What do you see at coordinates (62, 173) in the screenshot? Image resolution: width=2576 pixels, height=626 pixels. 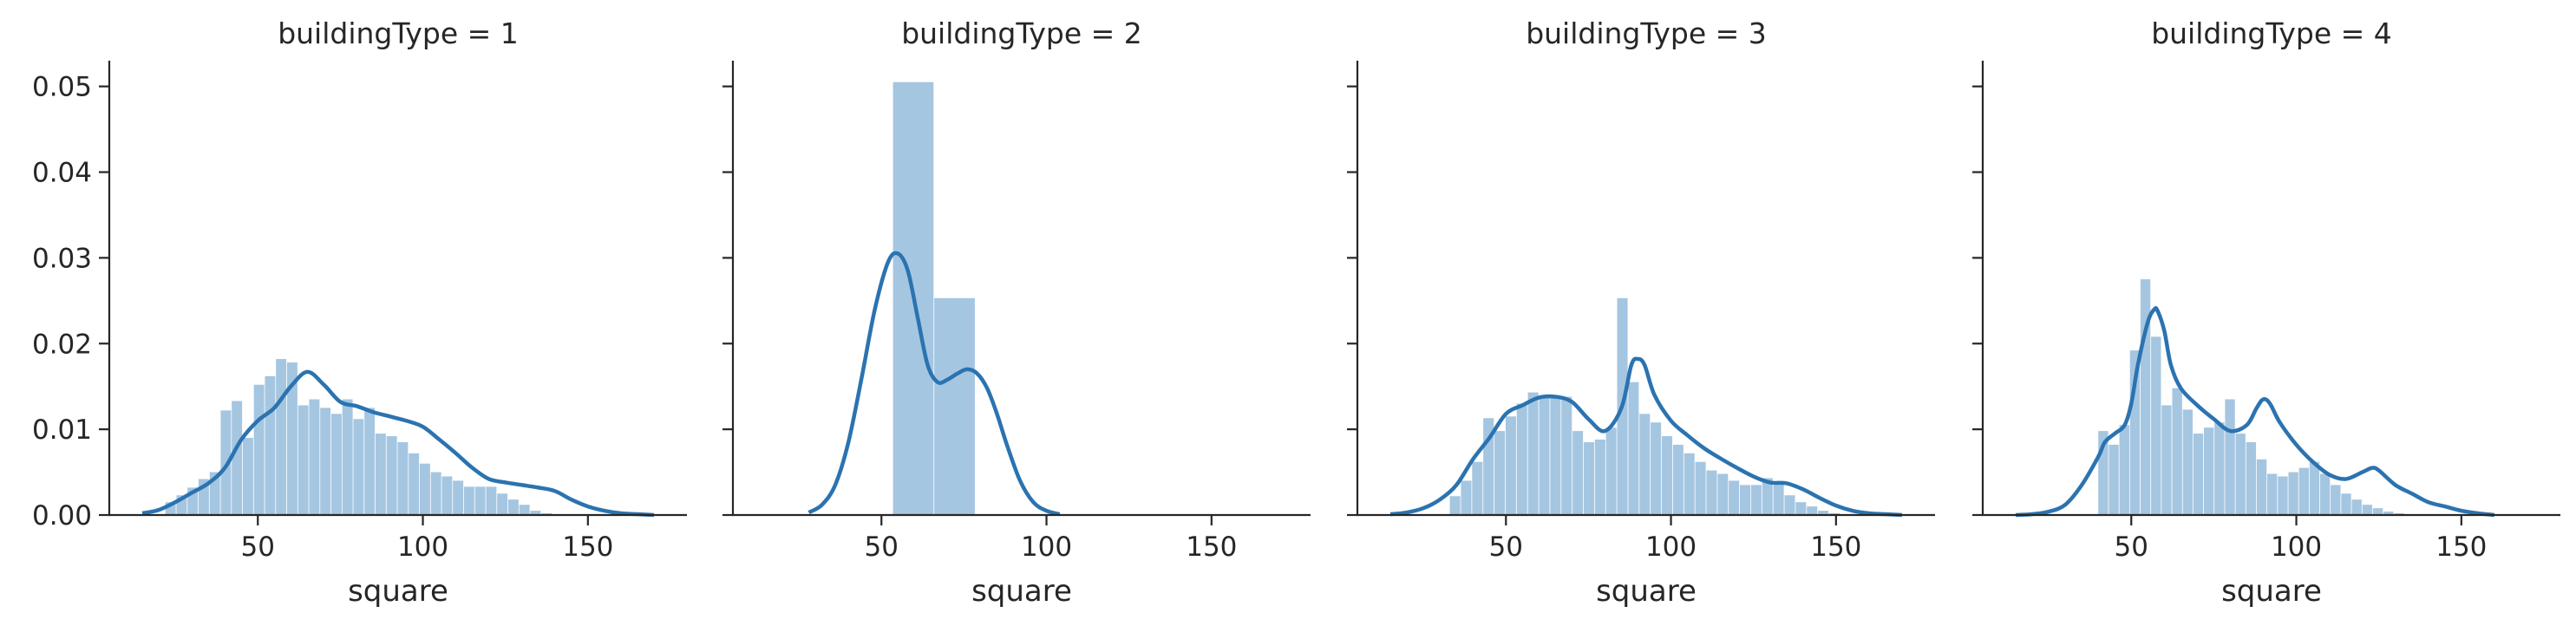 I see `y-tick-label: 0.04` at bounding box center [62, 173].